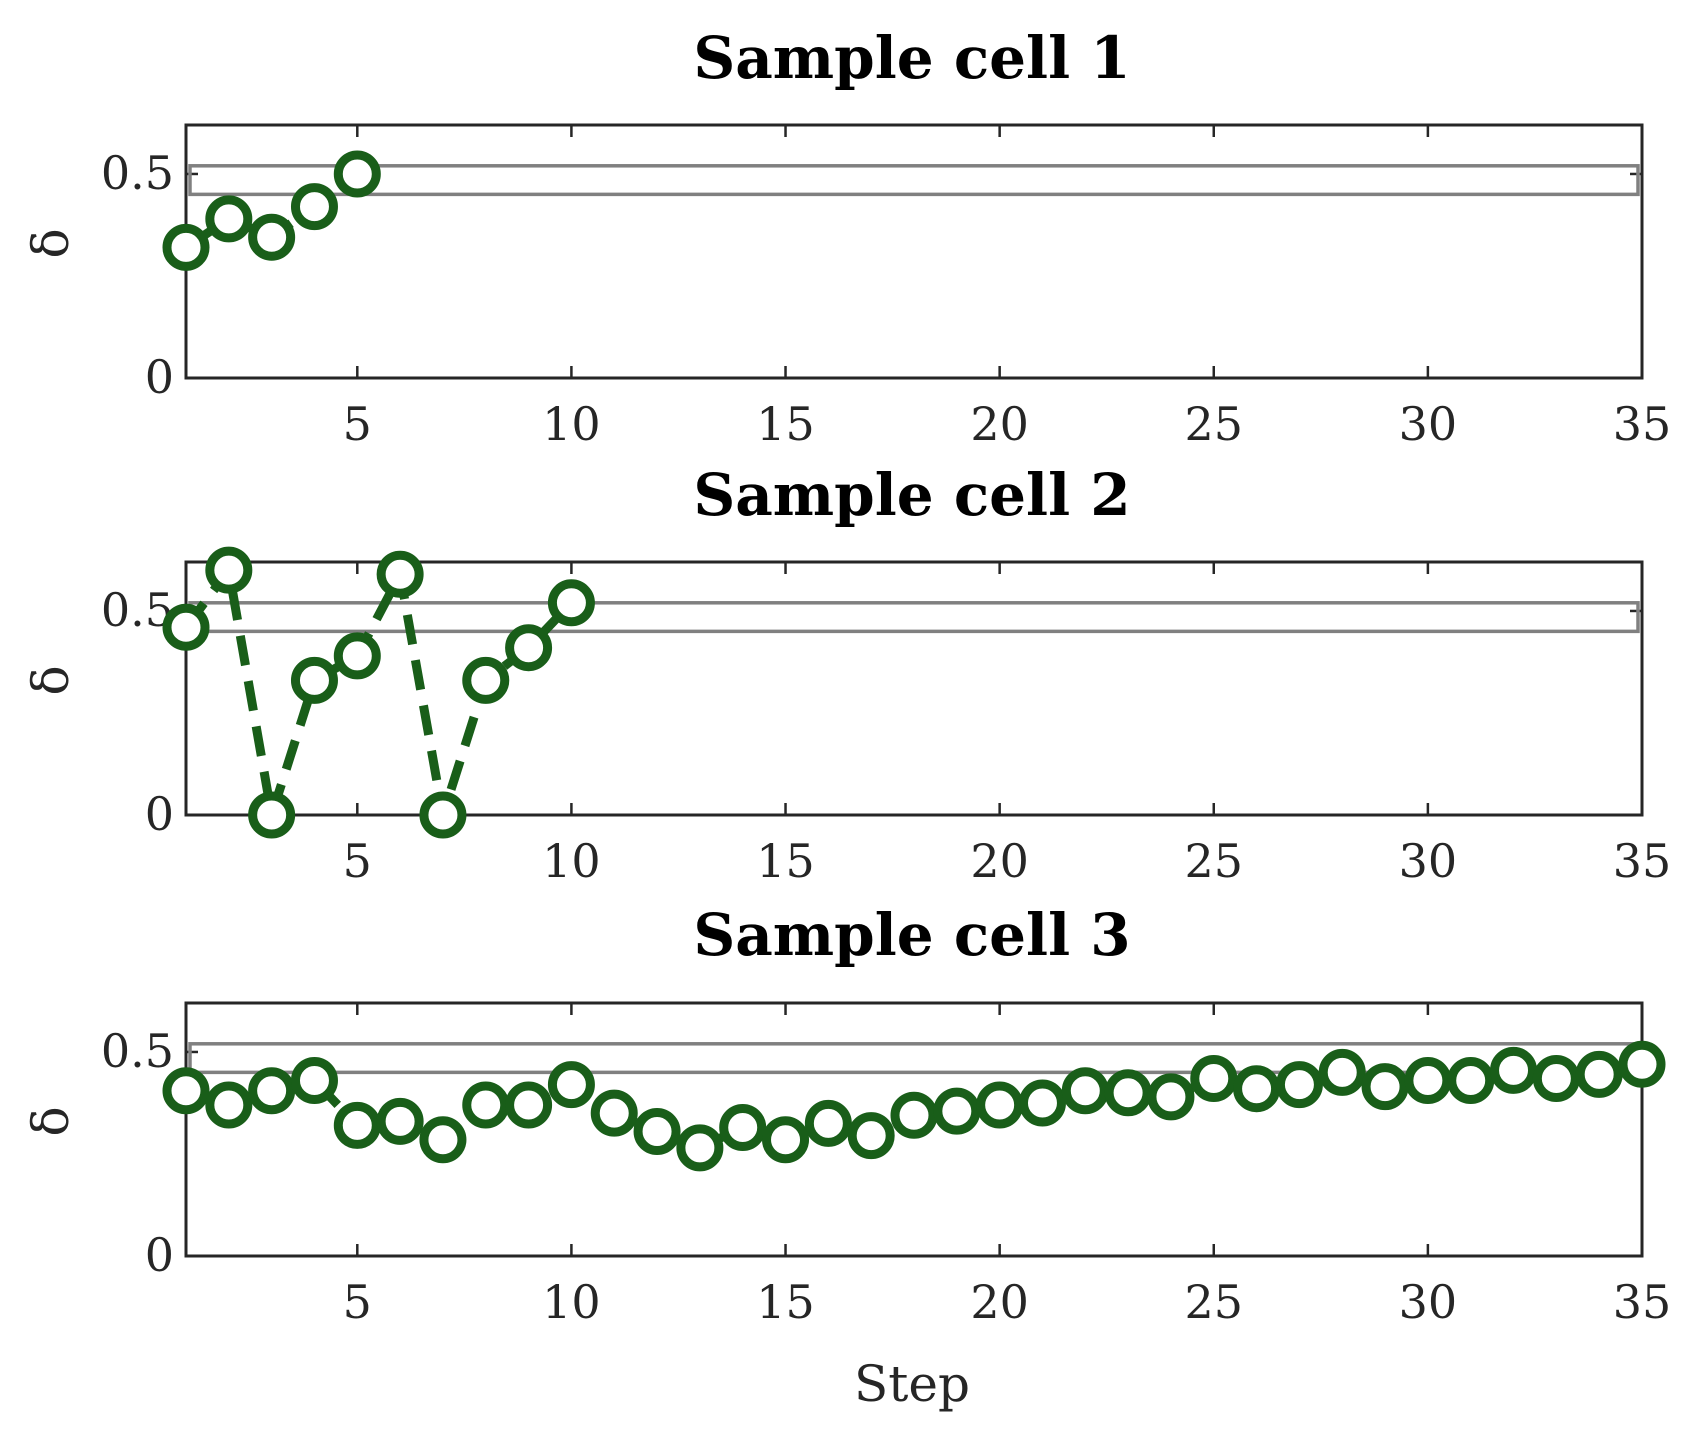 The image size is (1684, 1456). What do you see at coordinates (378, 692) in the screenshot?
I see `series-line` at bounding box center [378, 692].